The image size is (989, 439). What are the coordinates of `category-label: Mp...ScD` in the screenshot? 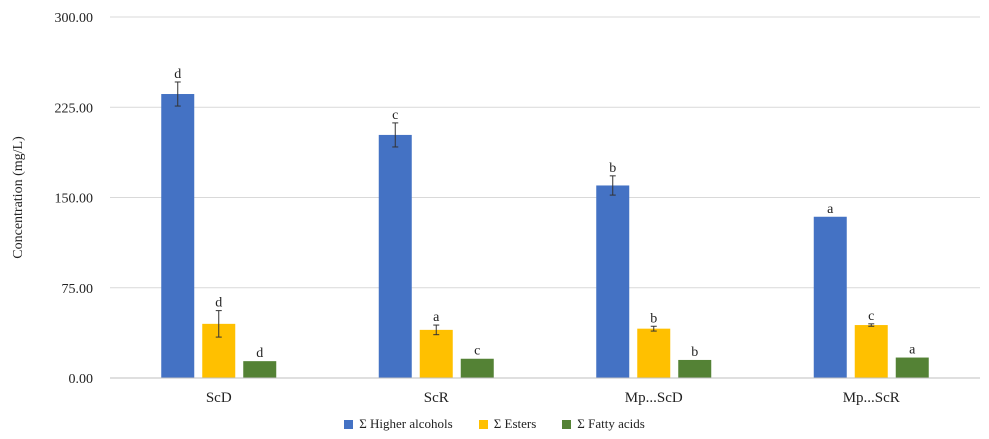 It's located at (654, 398).